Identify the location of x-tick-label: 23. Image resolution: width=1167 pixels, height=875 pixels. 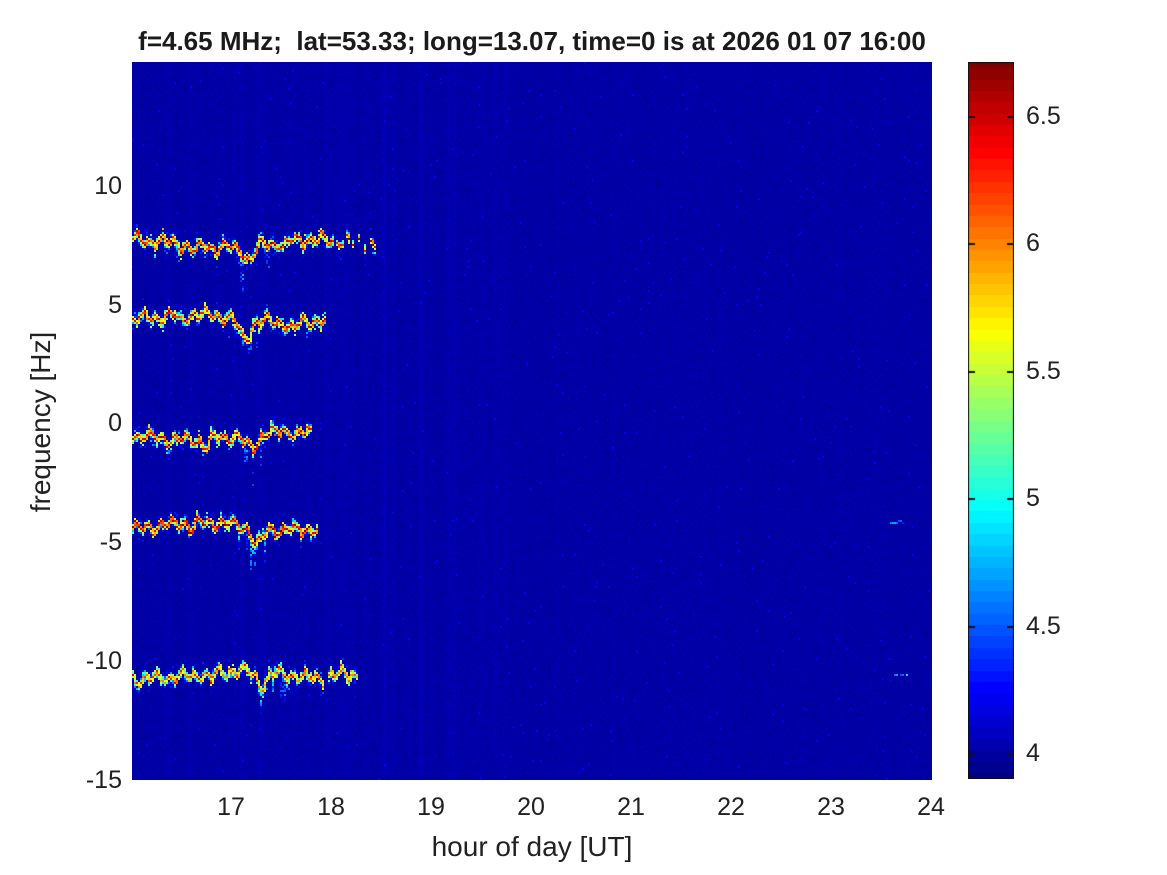
(831, 807).